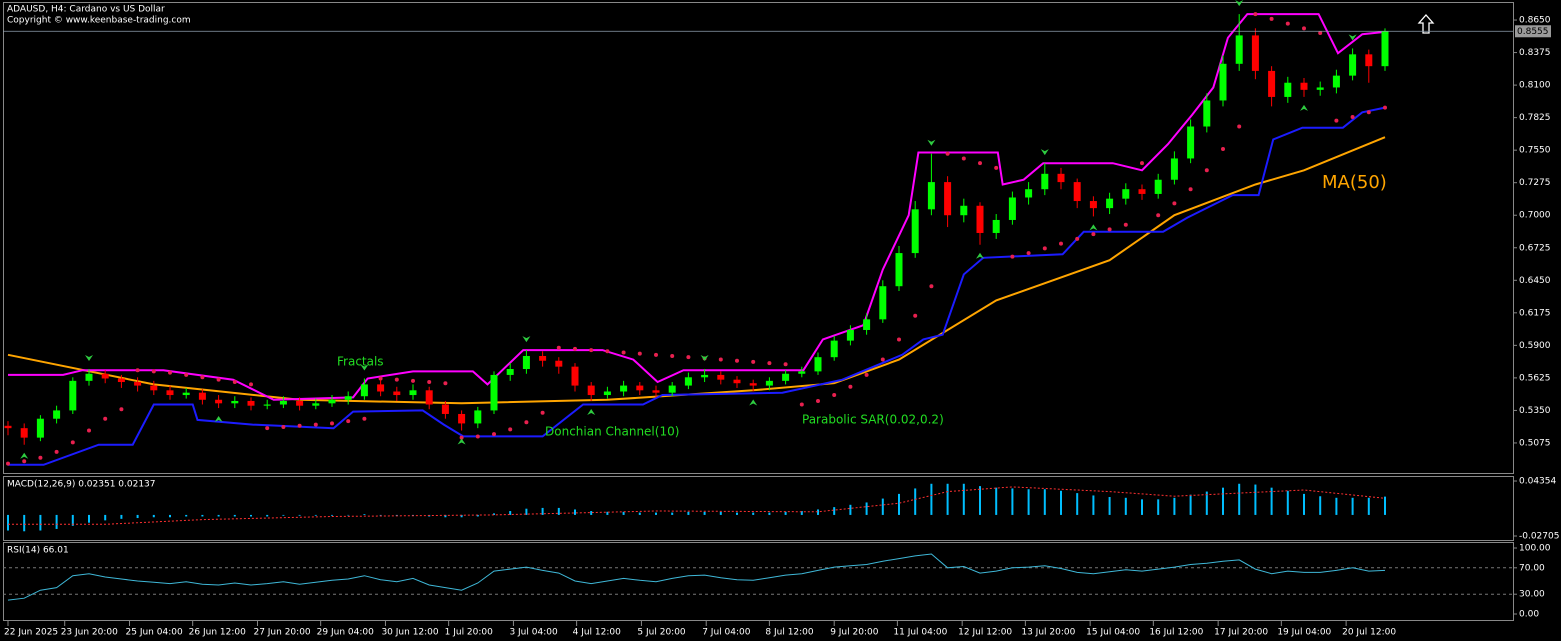 This screenshot has height=641, width=1561. What do you see at coordinates (697, 505) in the screenshot?
I see `macd-signal` at bounding box center [697, 505].